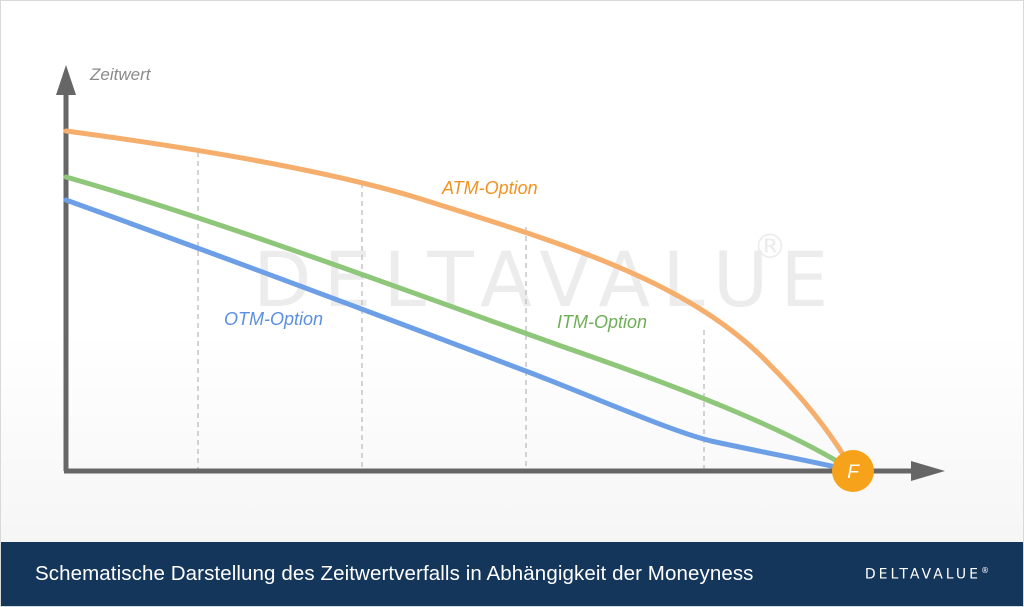 This screenshot has height=607, width=1024. I want to click on endpoint-marker: F, so click(853, 471).